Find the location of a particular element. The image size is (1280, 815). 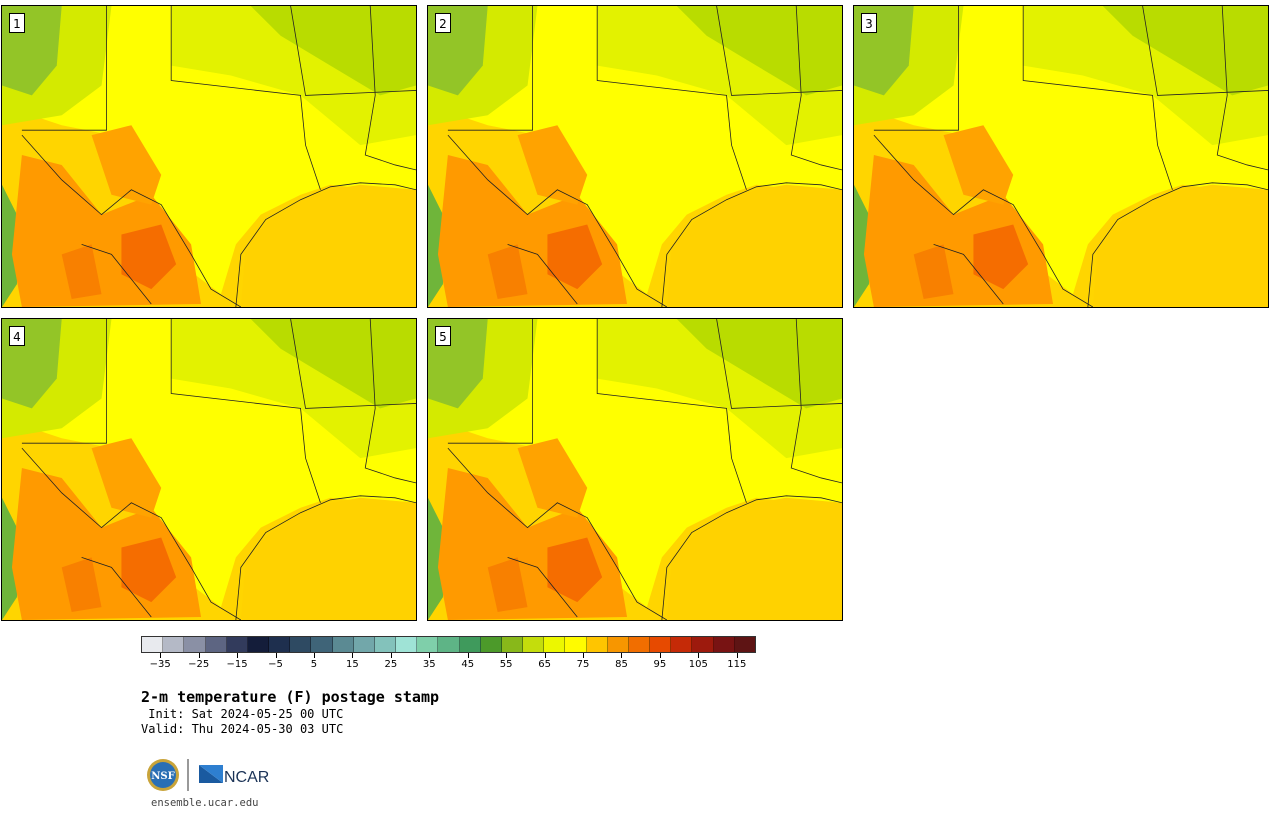

colorbar-tick-label: 75 is located at coordinates (583, 664).